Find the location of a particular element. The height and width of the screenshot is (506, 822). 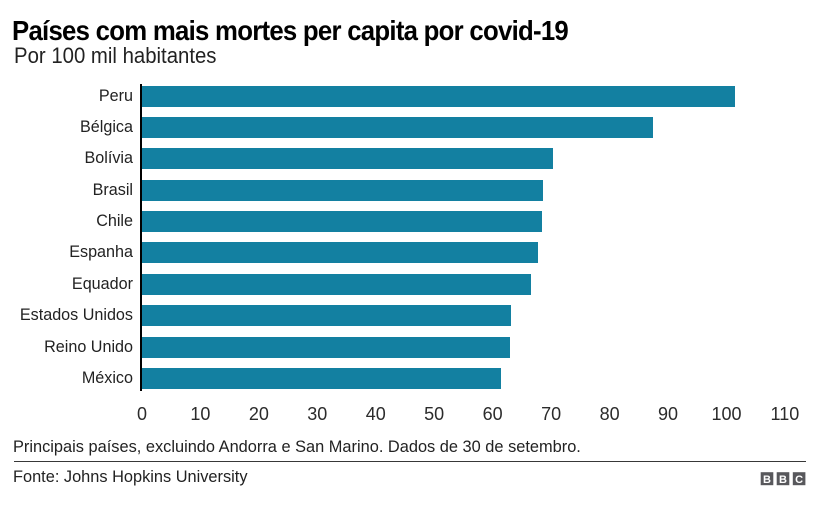

svg-text: C is located at coordinates (799, 479).